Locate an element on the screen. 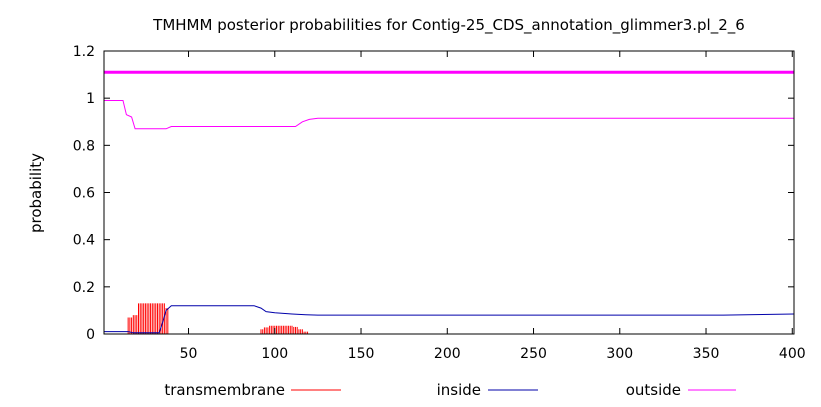 The image size is (821, 407). x-tick-label: 400 is located at coordinates (792, 354).